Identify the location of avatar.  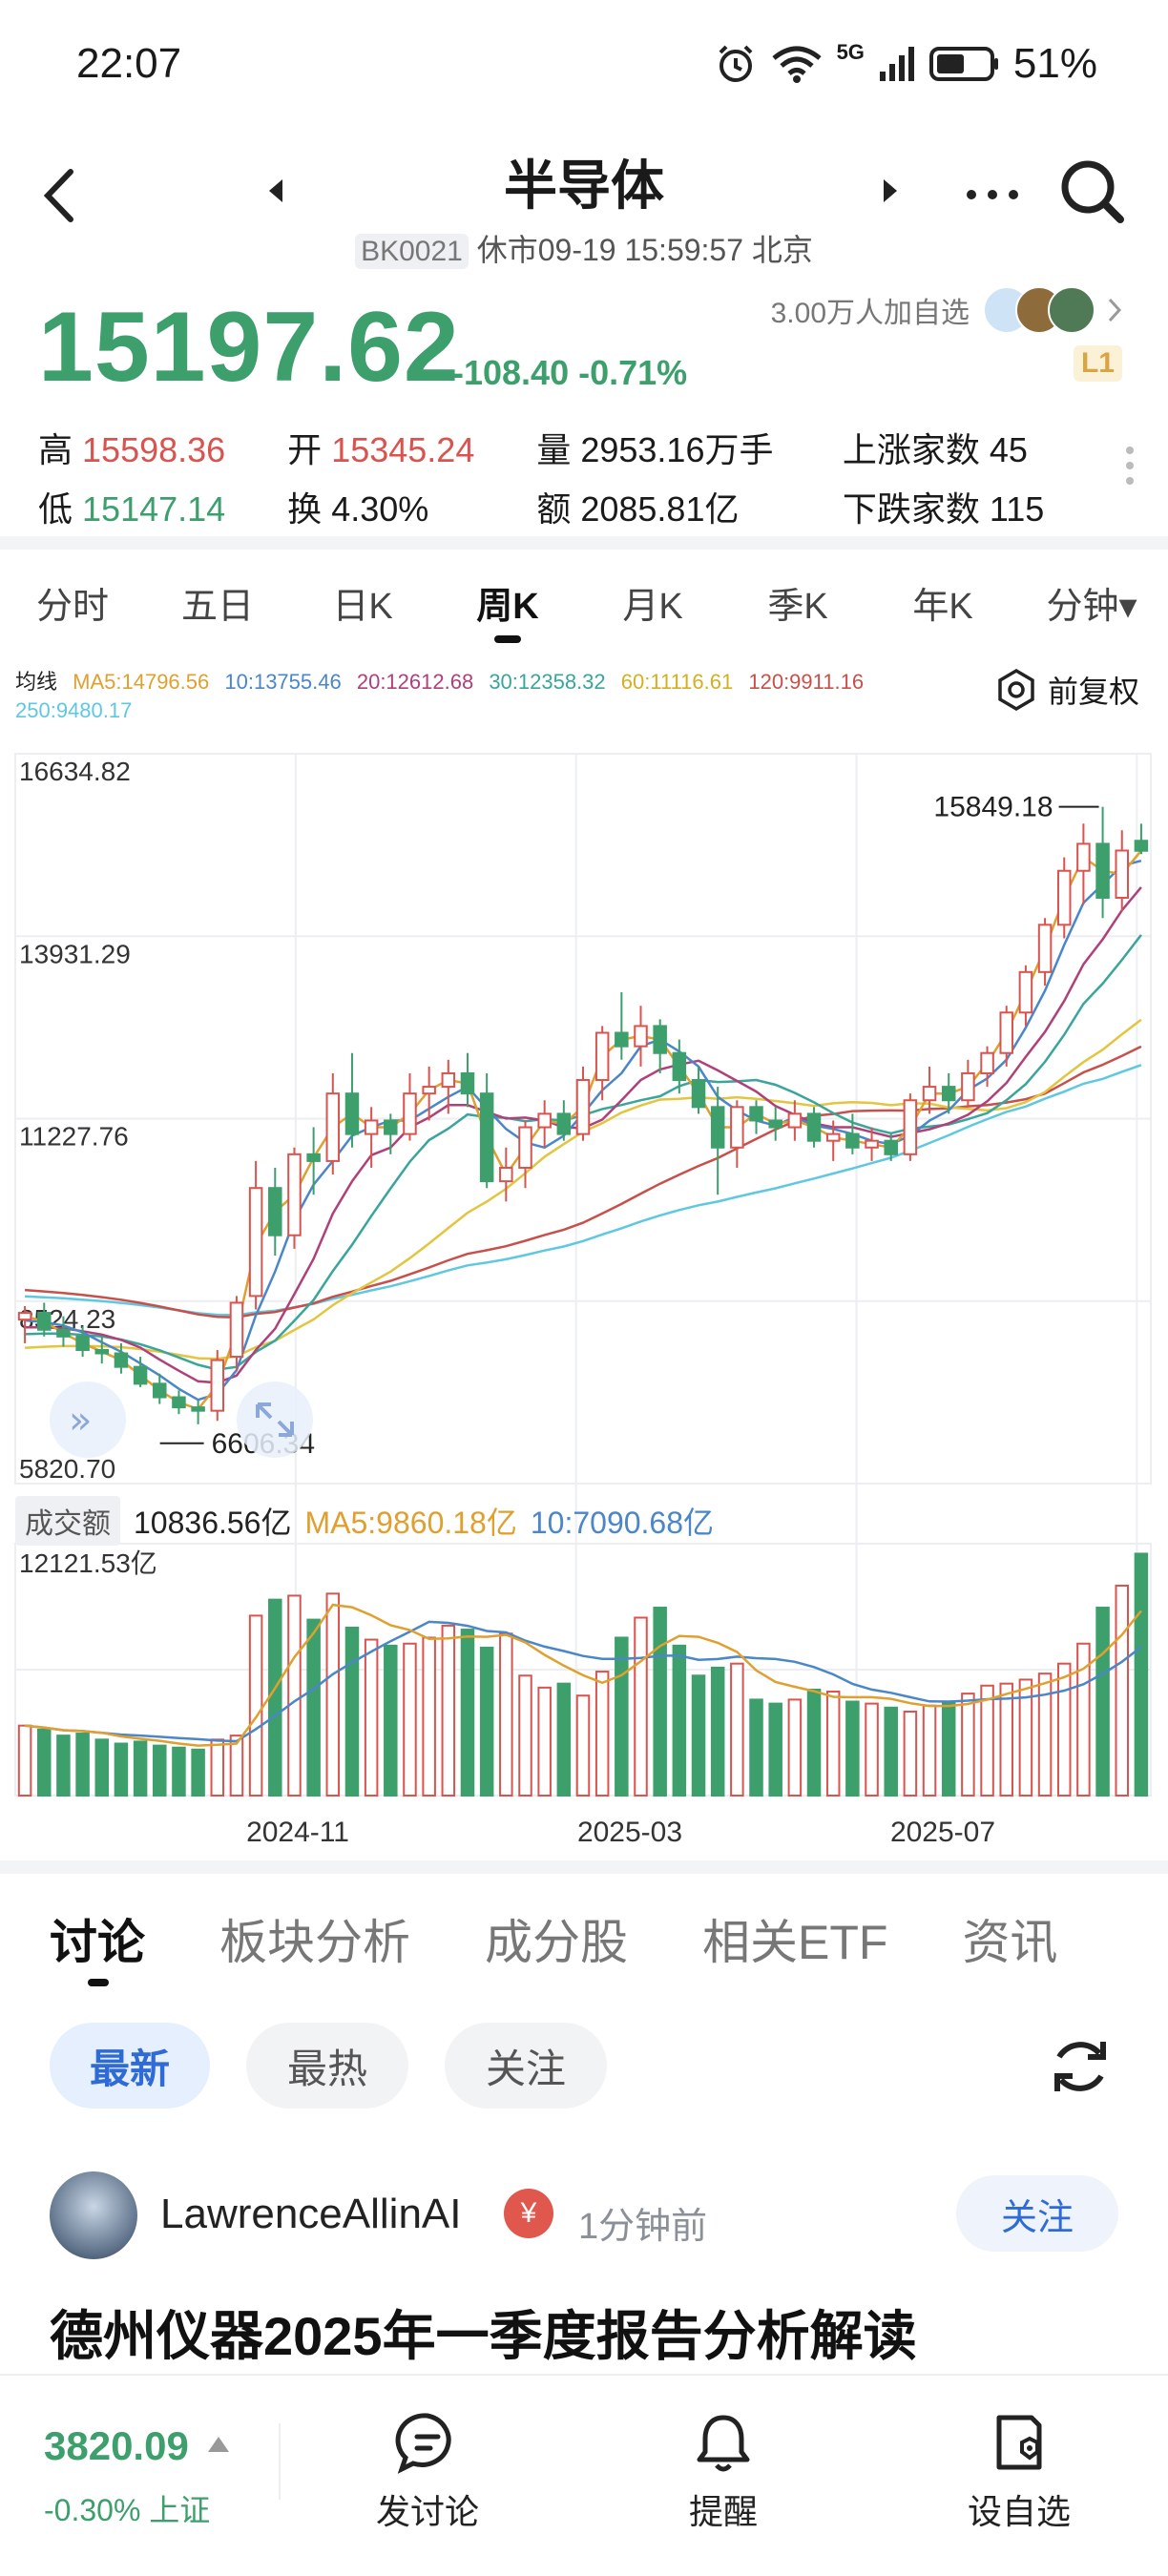
(1071, 310).